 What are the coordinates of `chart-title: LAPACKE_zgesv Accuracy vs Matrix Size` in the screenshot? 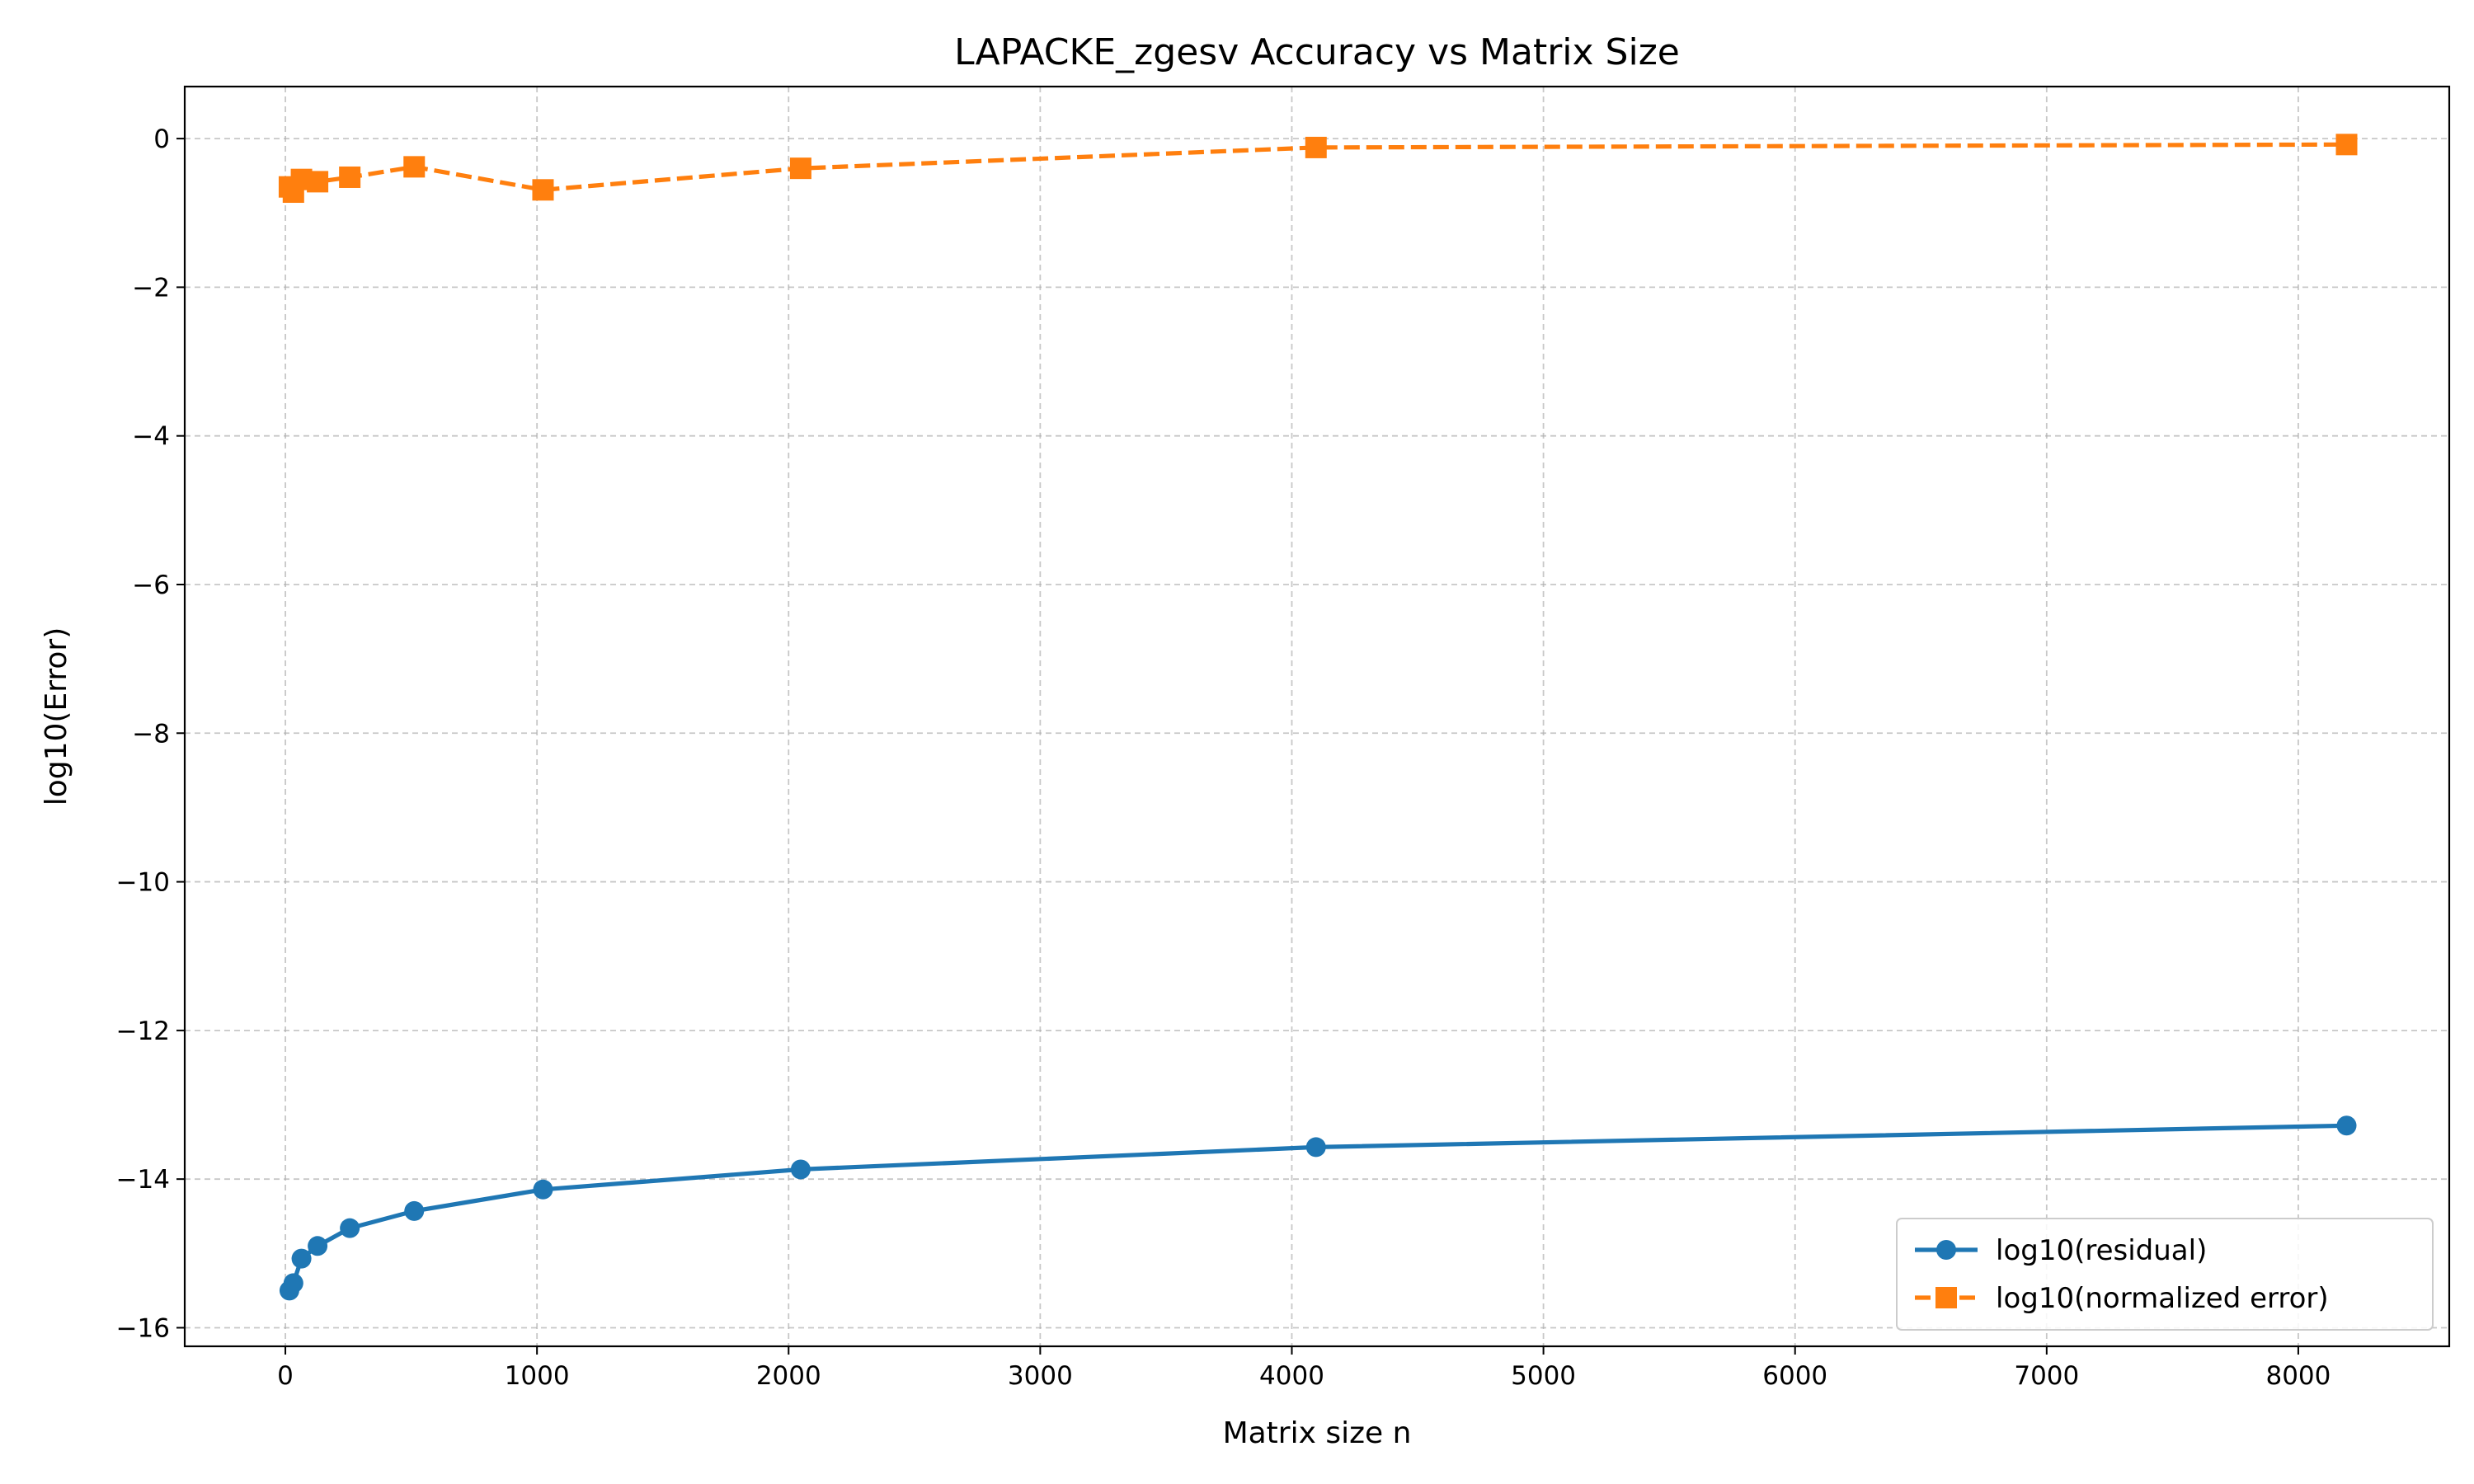 It's located at (1317, 52).